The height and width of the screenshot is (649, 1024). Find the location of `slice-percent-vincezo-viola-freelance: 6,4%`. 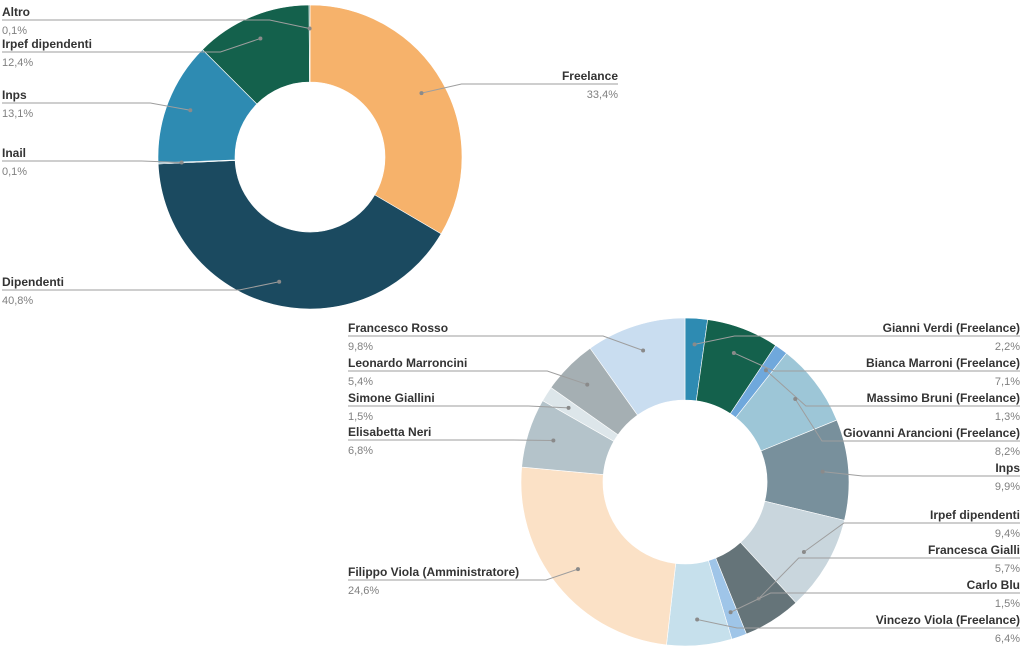

slice-percent-vincezo-viola-freelance: 6,4% is located at coordinates (1007, 639).